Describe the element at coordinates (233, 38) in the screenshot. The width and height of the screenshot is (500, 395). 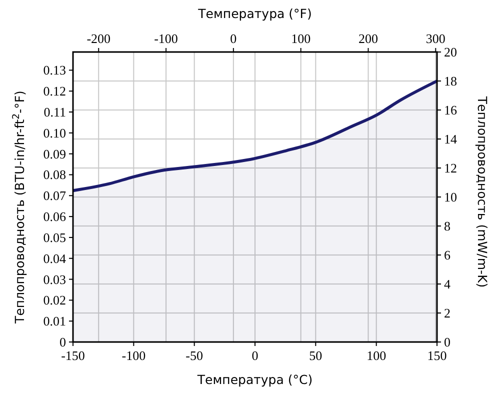
I see `x2-tick-label: 0` at that location.